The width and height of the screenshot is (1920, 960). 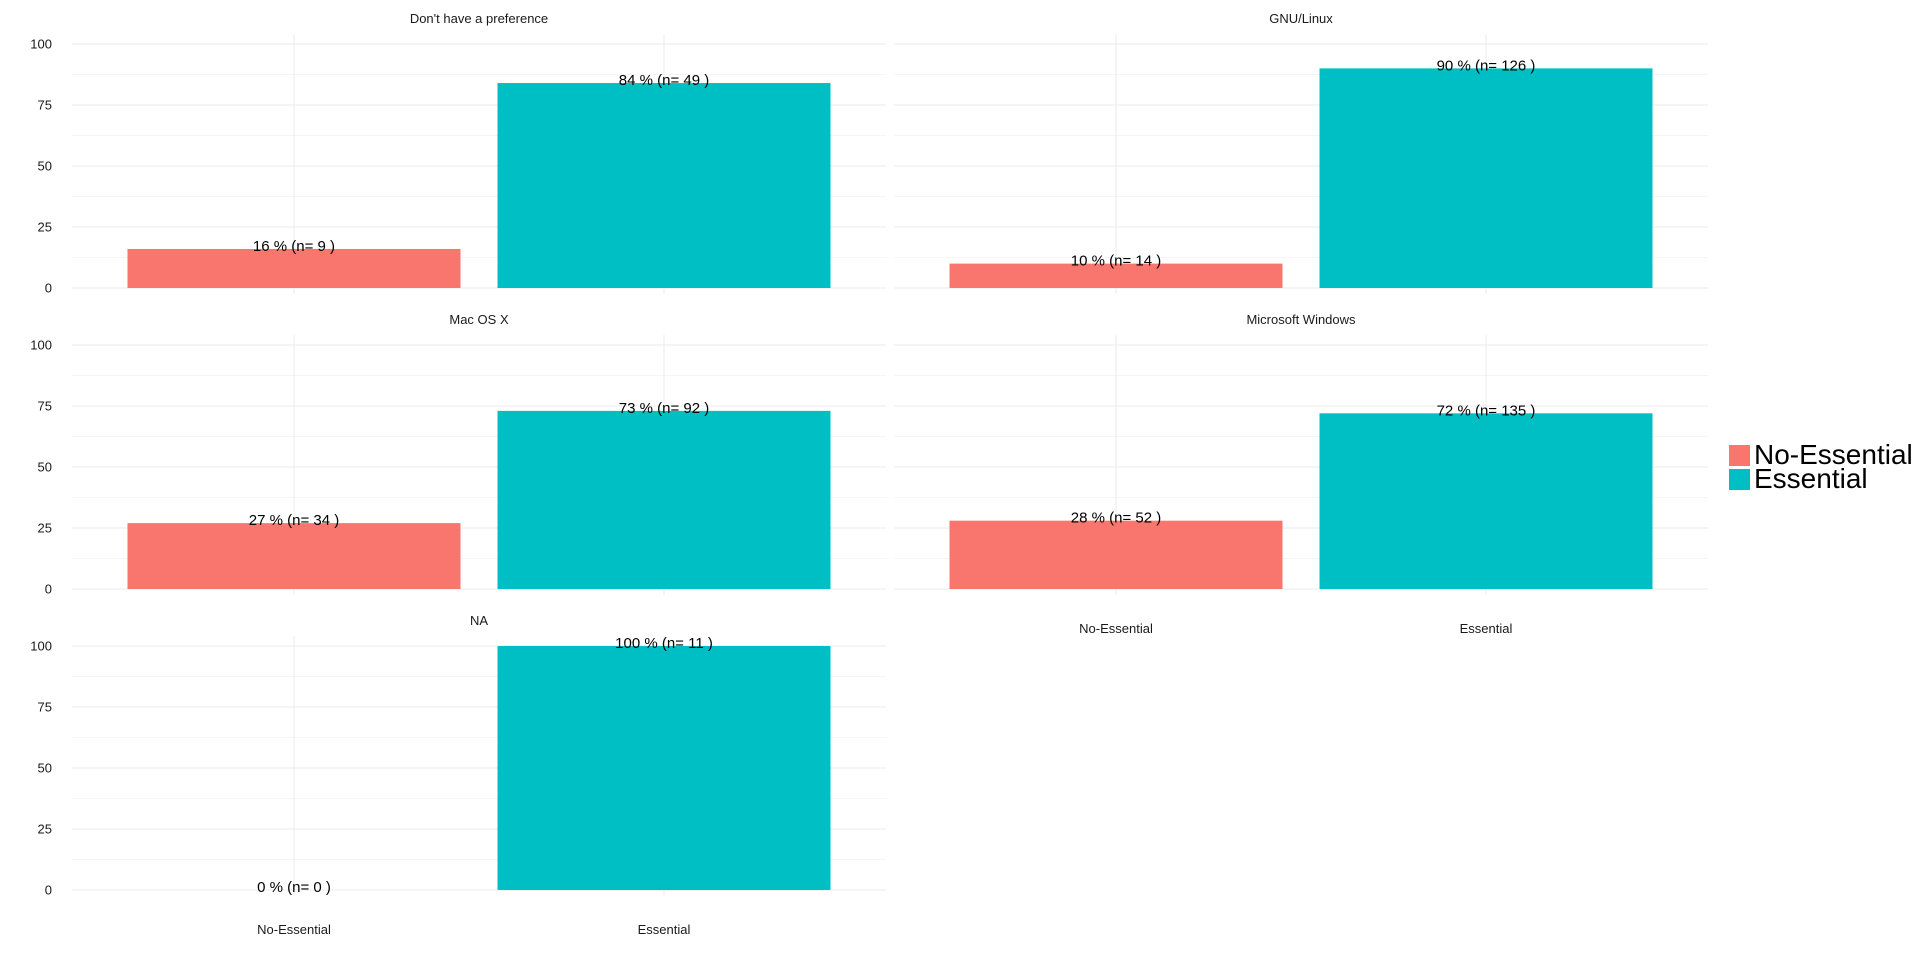 I want to click on bar-value-label: 16 % (n= 9 ), so click(x=294, y=246).